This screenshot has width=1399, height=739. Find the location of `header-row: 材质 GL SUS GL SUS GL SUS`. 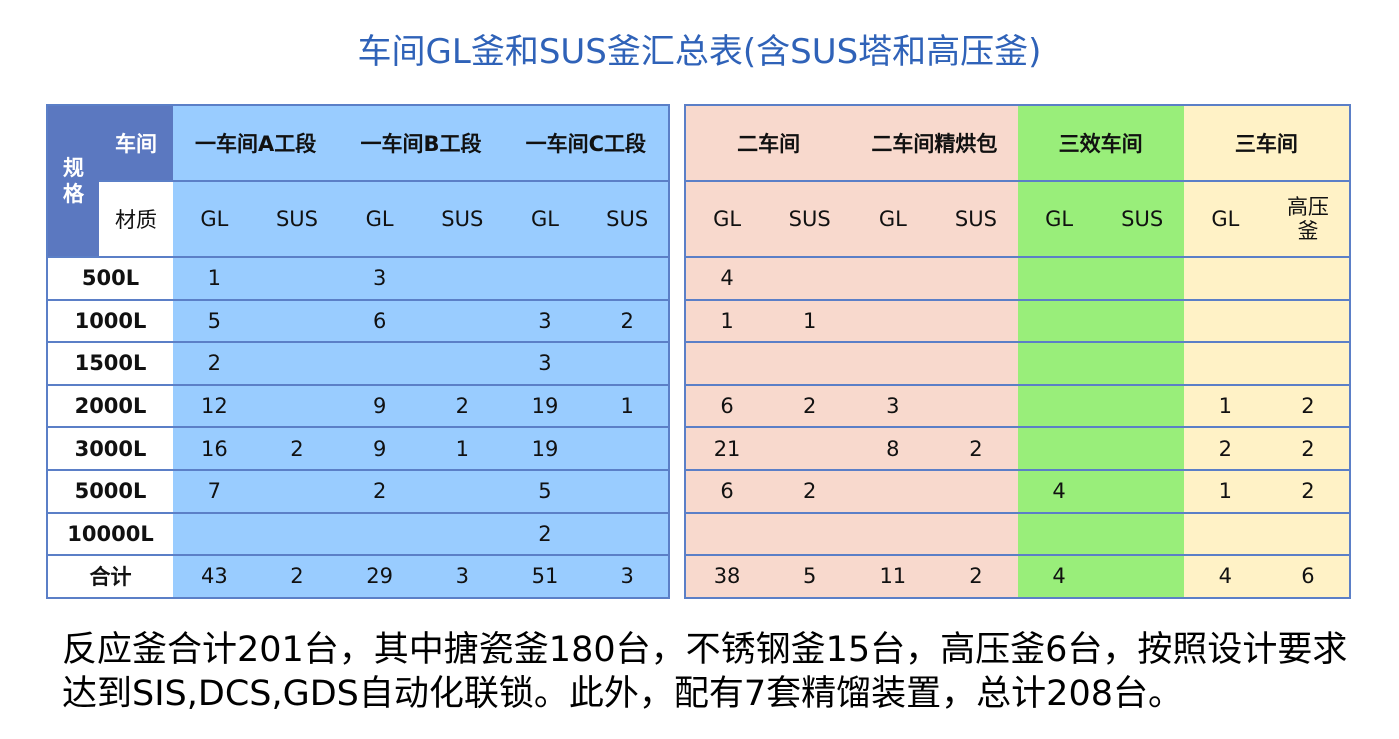

header-row: 材质 GL SUS GL SUS GL SUS is located at coordinates (358, 219).